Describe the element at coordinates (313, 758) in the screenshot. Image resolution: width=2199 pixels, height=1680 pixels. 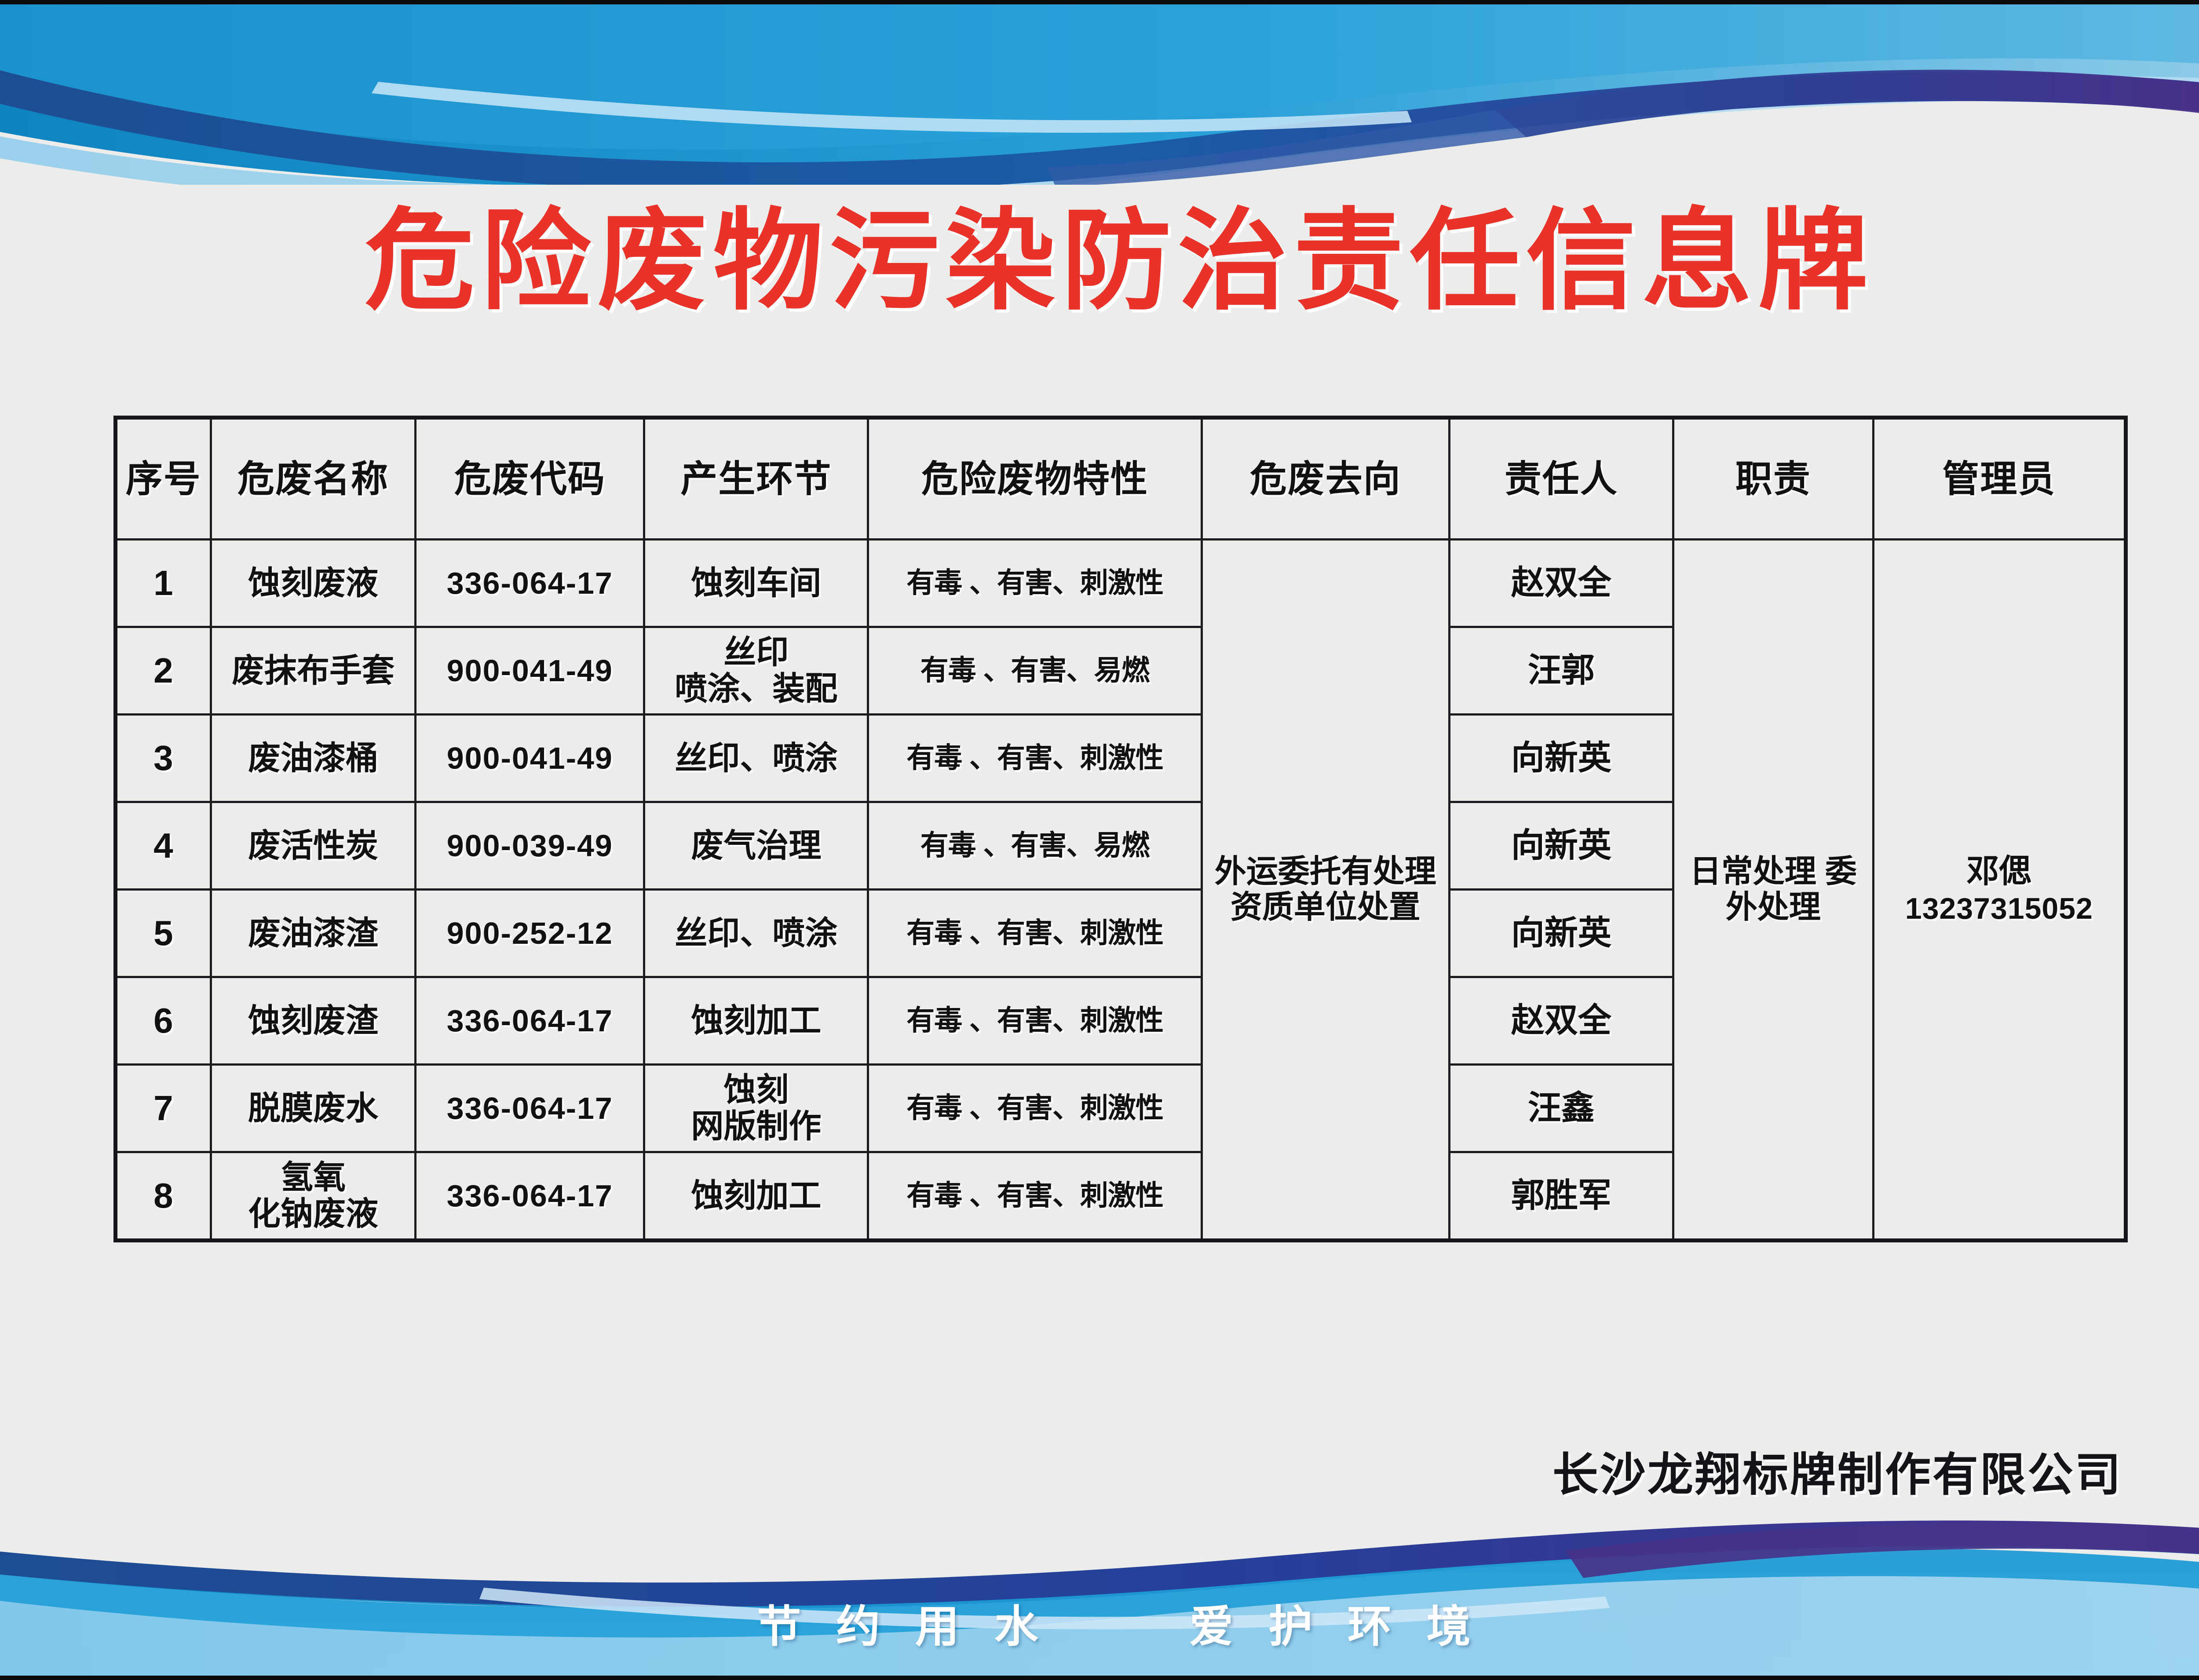
I see `cell-name: 废油漆桶` at that location.